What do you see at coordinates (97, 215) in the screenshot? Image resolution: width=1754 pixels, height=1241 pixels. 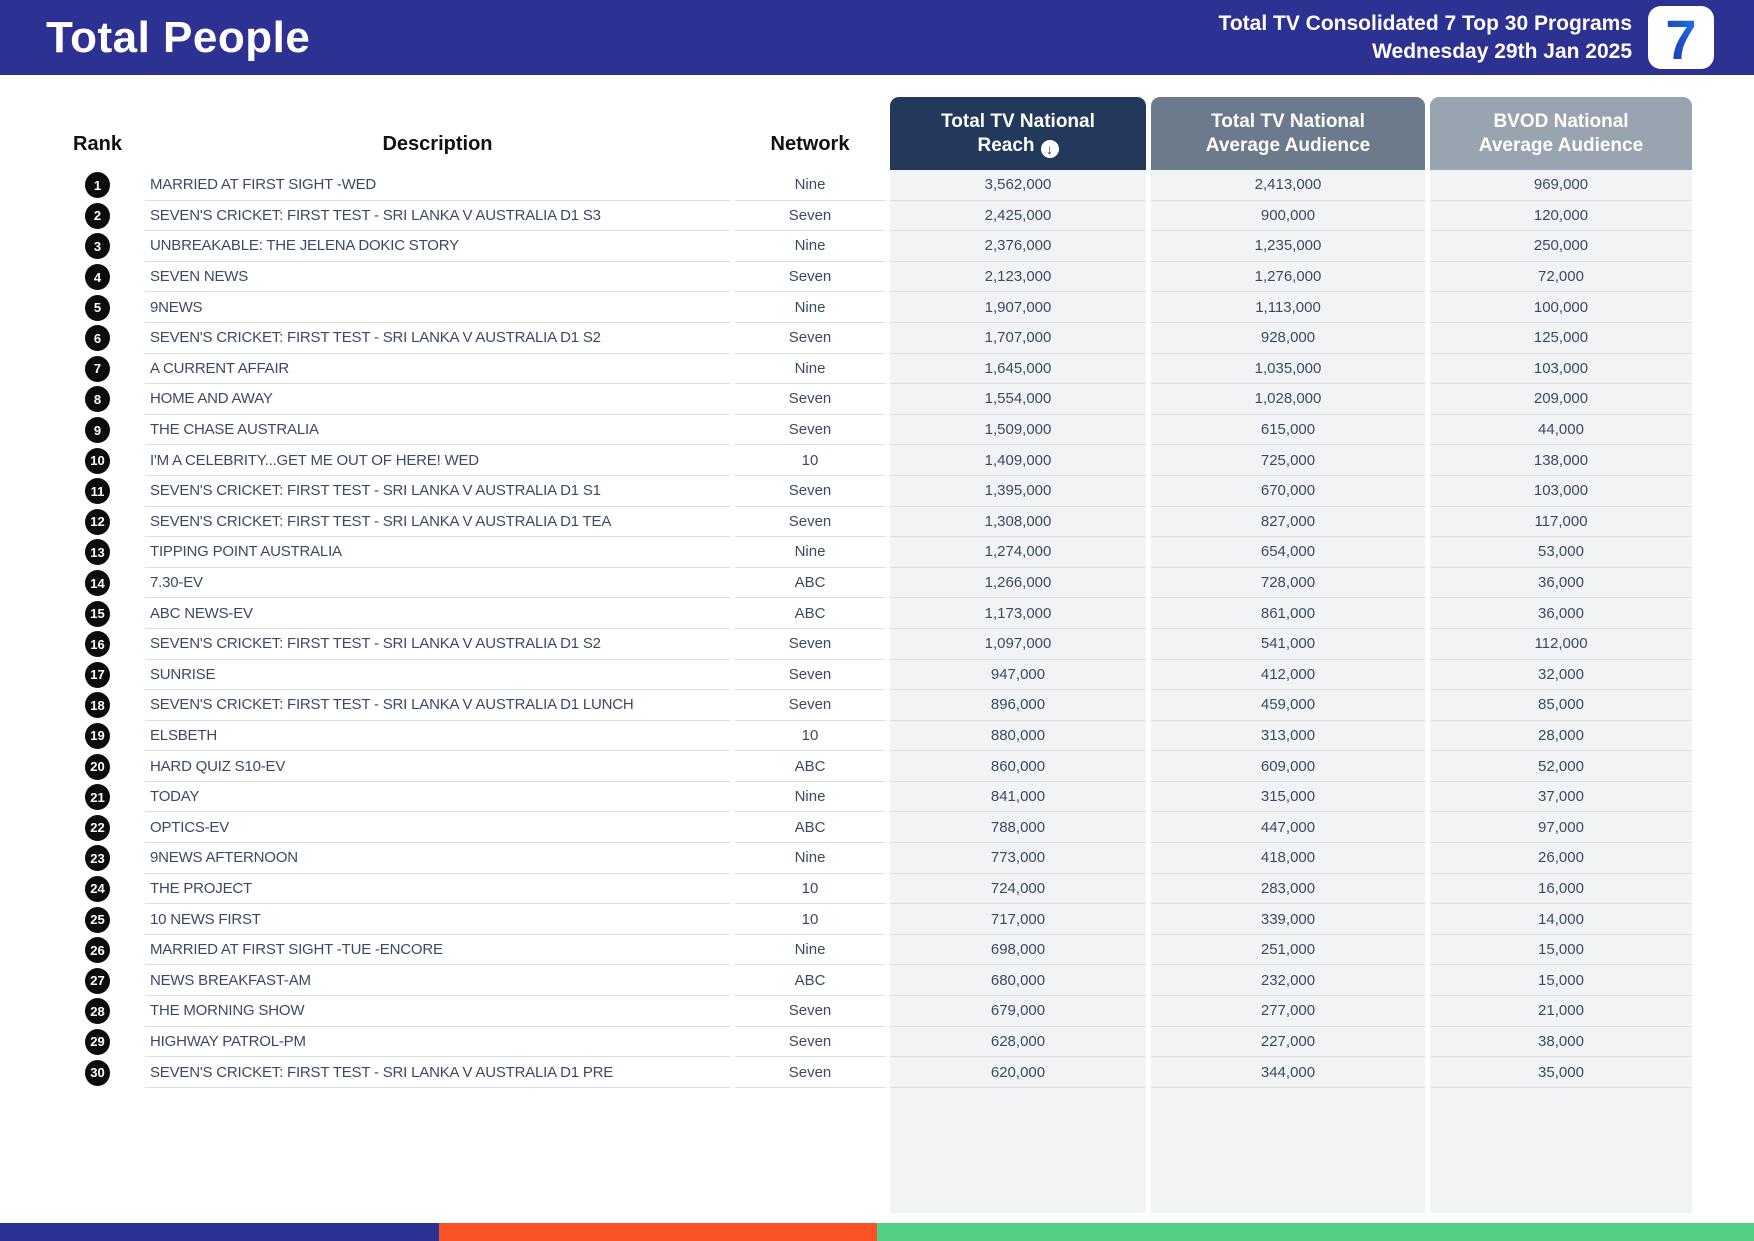 I see `rank-badge: 2` at bounding box center [97, 215].